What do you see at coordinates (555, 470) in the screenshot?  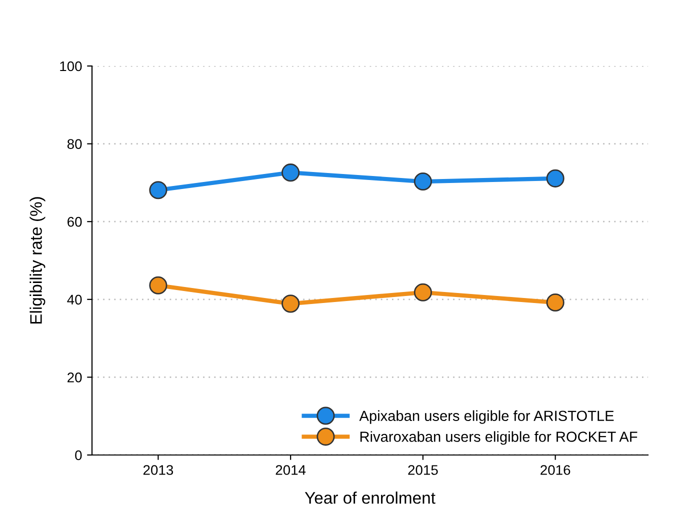 I see `x-tick-label: 2016` at bounding box center [555, 470].